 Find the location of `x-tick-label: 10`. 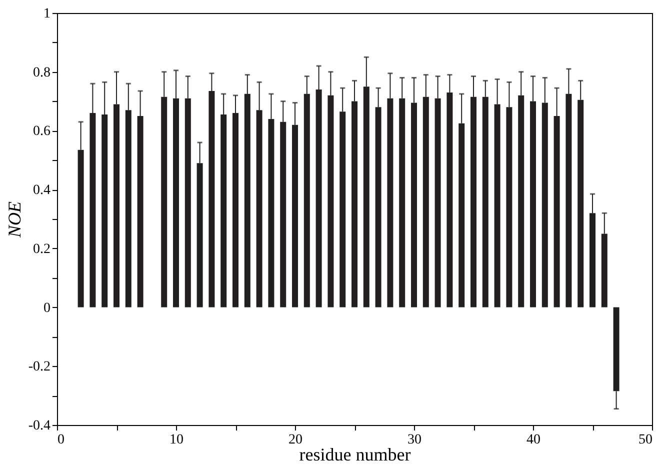

x-tick-label: 10 is located at coordinates (177, 440).